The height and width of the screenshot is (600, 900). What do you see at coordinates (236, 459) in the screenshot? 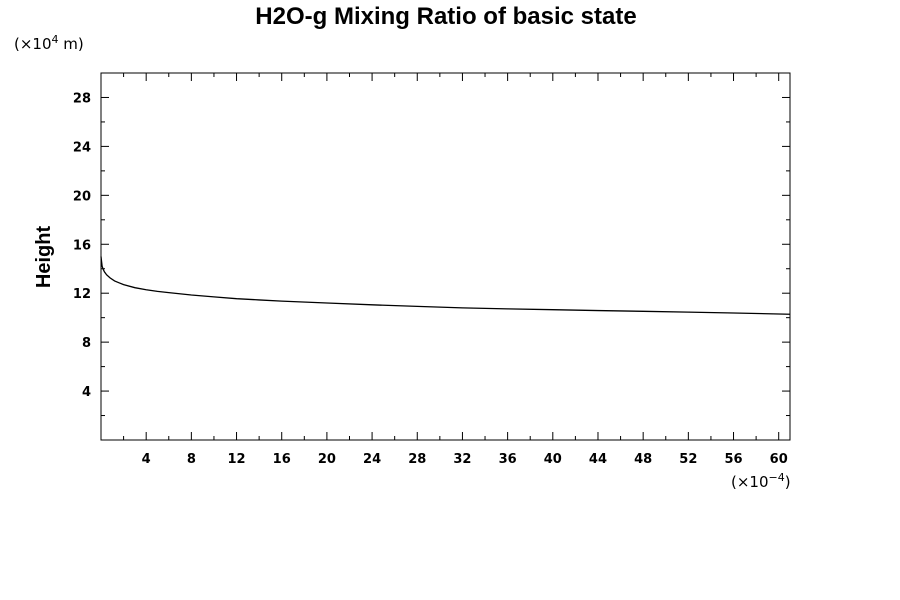
I see `x-tick-label: 12` at bounding box center [236, 459].